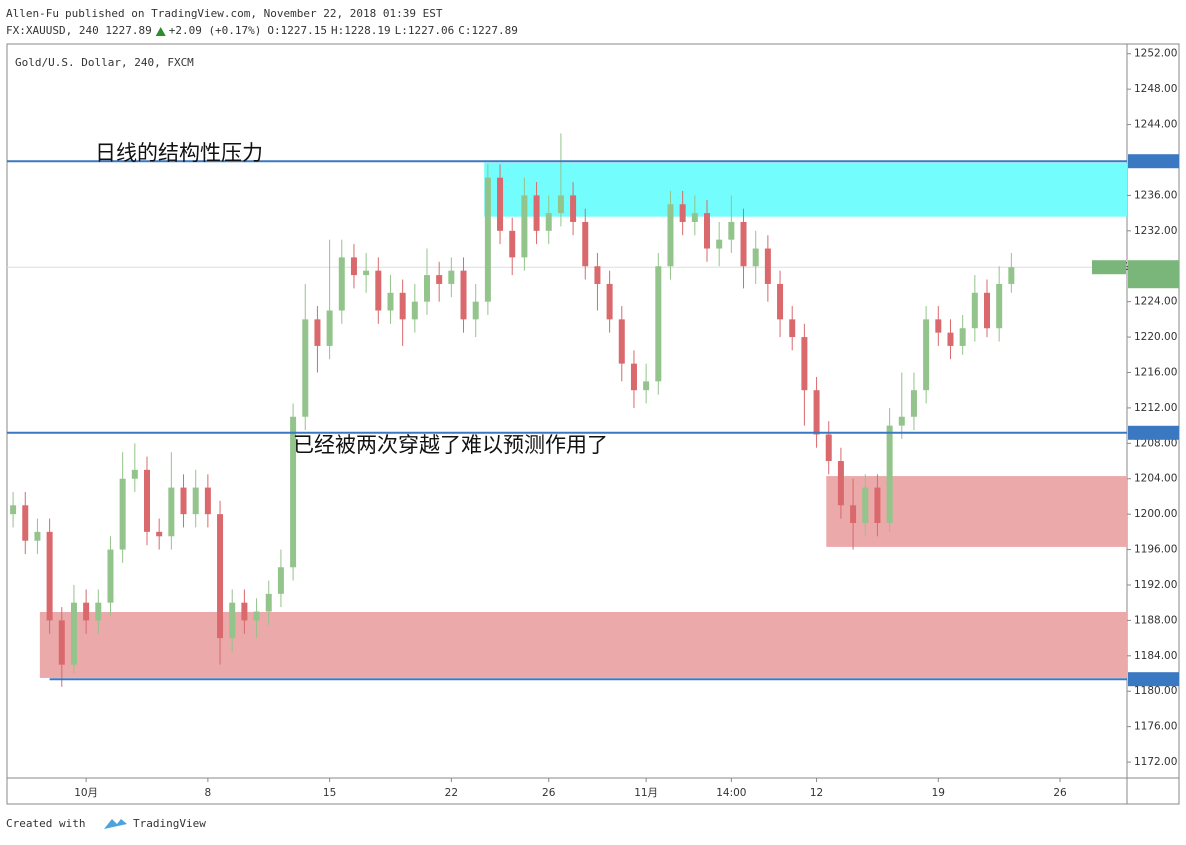  Describe the element at coordinates (1155, 550) in the screenshot. I see `y-tick-label: 1196.00` at that location.